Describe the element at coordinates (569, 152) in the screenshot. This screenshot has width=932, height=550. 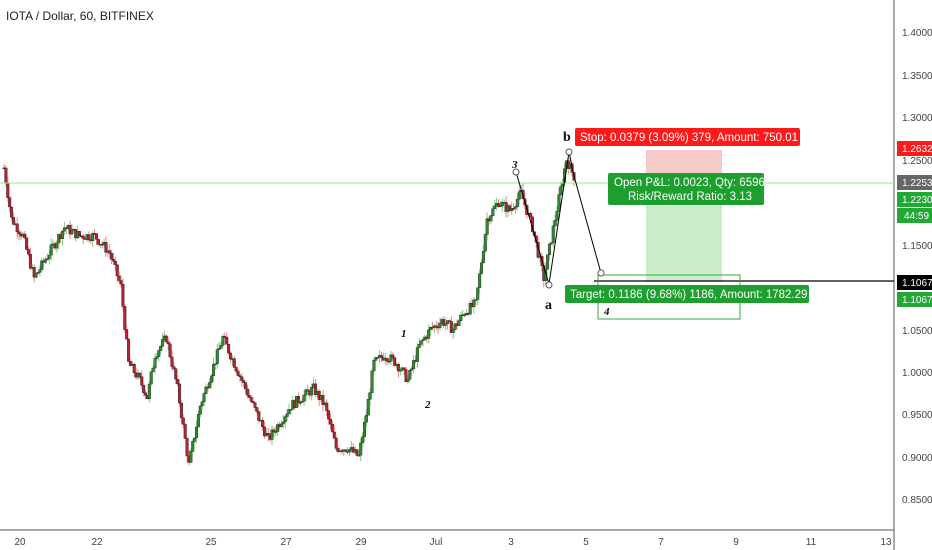
I see `wave-point-b` at that location.